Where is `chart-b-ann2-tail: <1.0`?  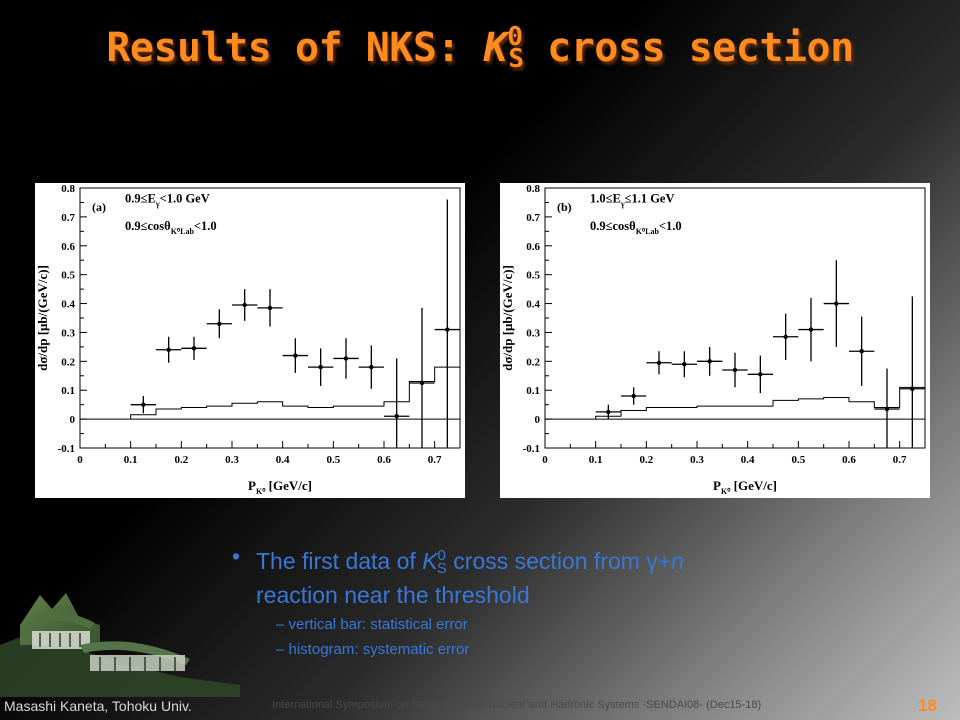 chart-b-ann2-tail: <1.0 is located at coordinates (670, 226).